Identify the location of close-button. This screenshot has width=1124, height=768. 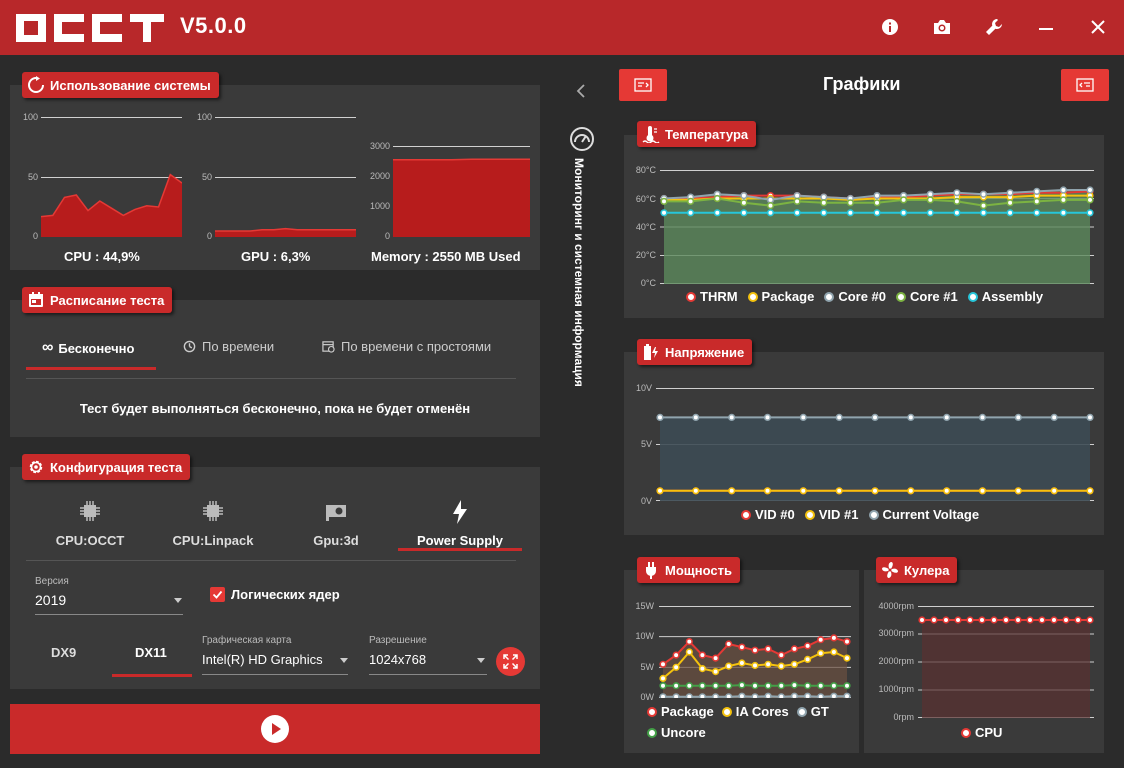
(1098, 27).